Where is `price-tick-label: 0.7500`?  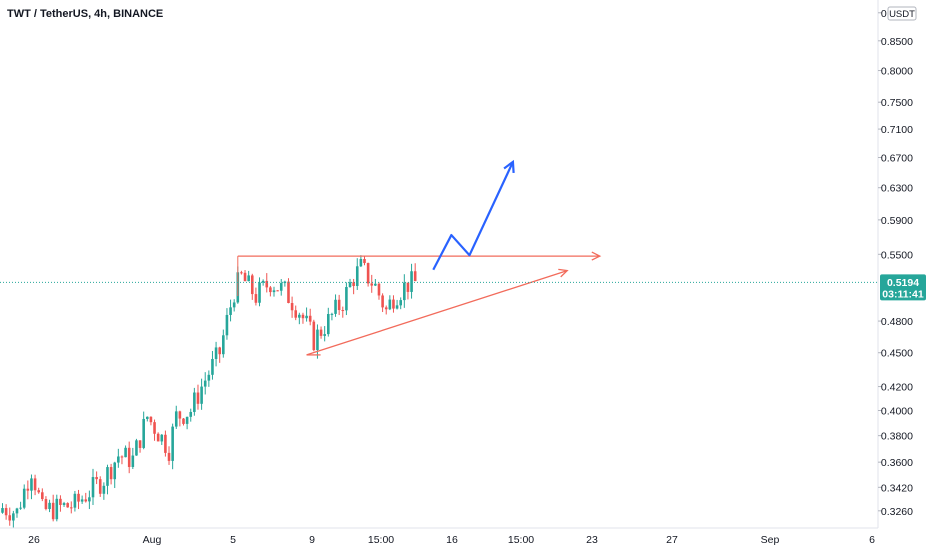 price-tick-label: 0.7500 is located at coordinates (897, 103).